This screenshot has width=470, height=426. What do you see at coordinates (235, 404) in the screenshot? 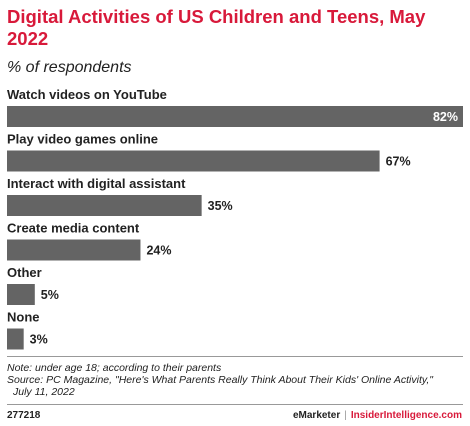
I see `footer-divider` at bounding box center [235, 404].